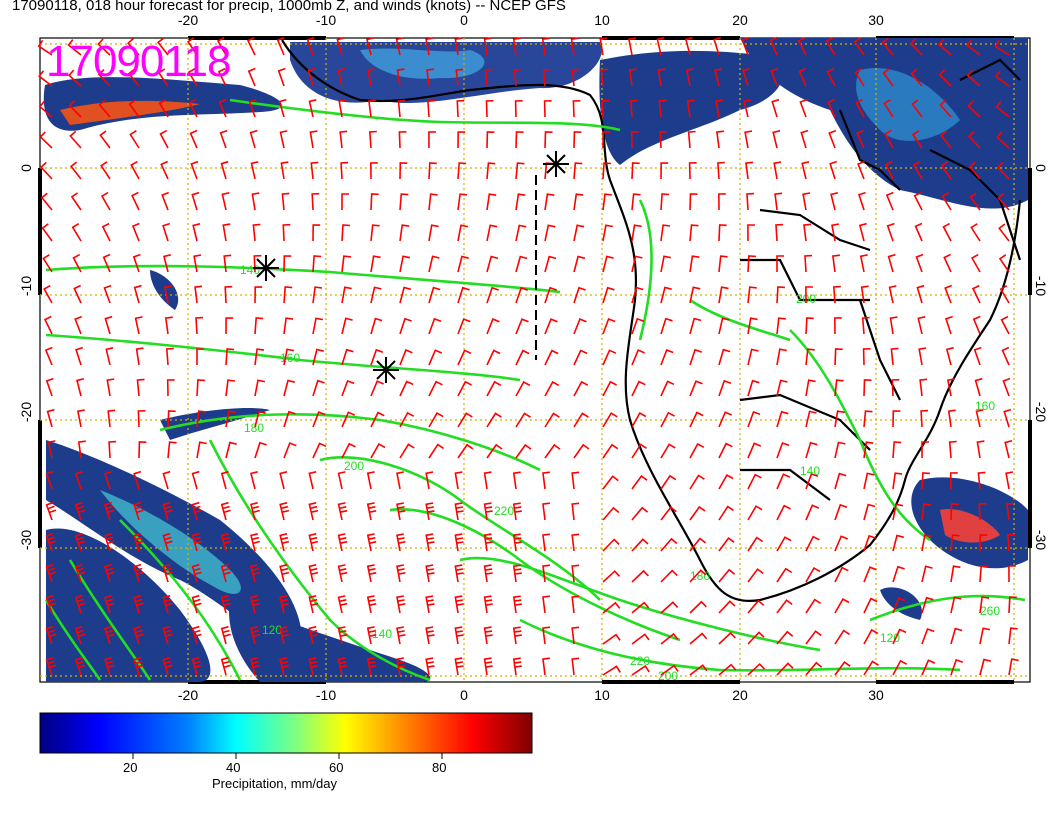 The height and width of the screenshot is (816, 1056). What do you see at coordinates (26, 286) in the screenshot?
I see `lat-tick-left: -10` at bounding box center [26, 286].